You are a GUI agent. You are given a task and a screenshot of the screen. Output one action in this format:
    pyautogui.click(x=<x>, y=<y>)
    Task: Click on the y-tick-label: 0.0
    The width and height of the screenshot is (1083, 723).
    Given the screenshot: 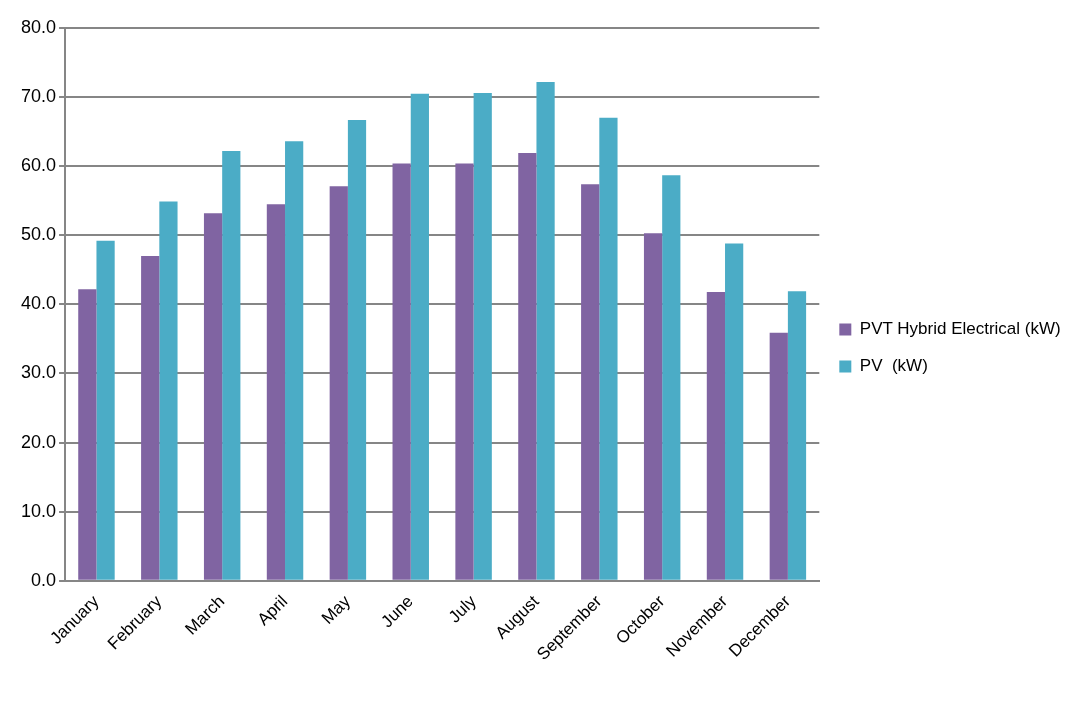 What is the action you would take?
    pyautogui.click(x=44, y=579)
    